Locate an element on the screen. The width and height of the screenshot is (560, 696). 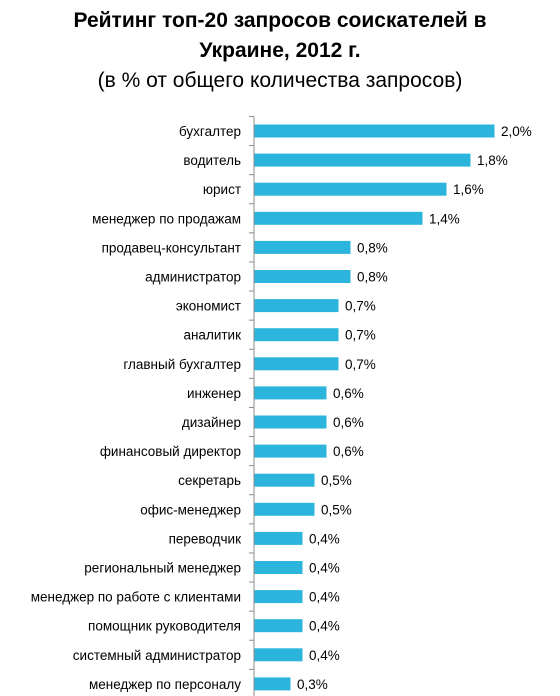
category-label: переводчик is located at coordinates (205, 538).